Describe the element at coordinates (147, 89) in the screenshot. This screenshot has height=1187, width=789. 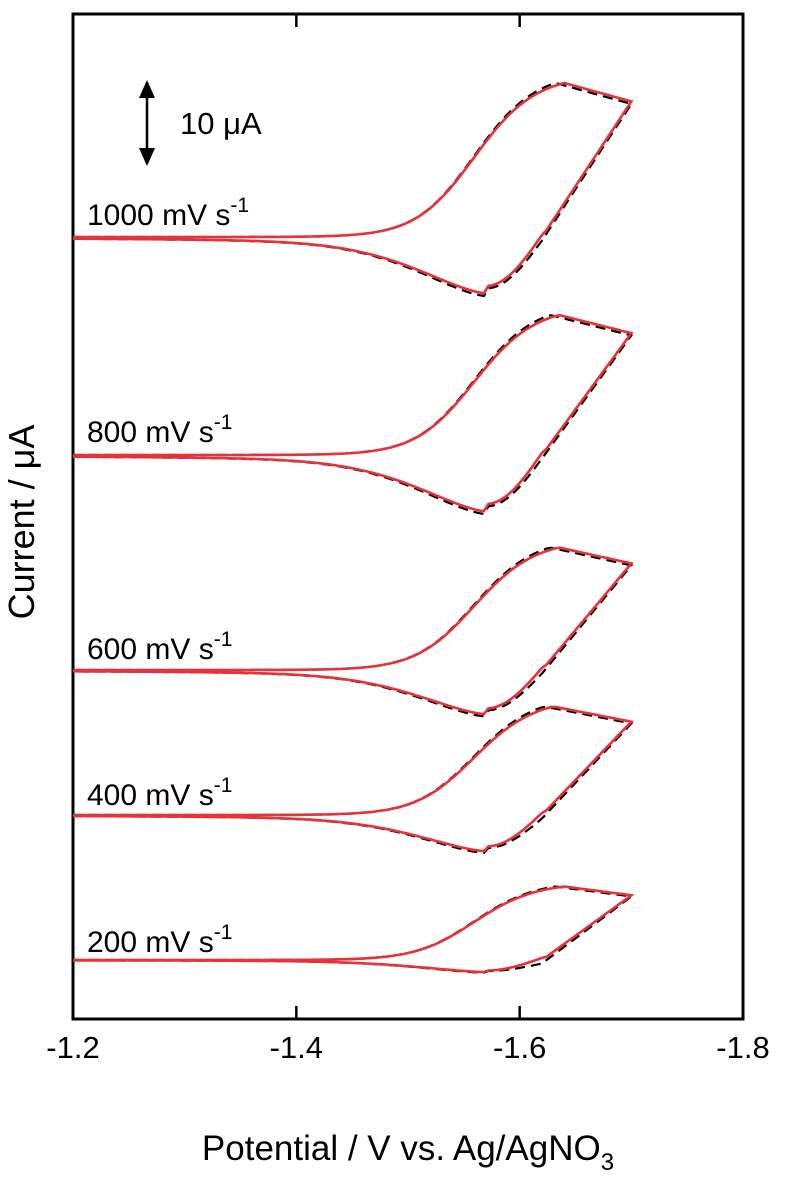
I see `scale-bar-arrow-top` at that location.